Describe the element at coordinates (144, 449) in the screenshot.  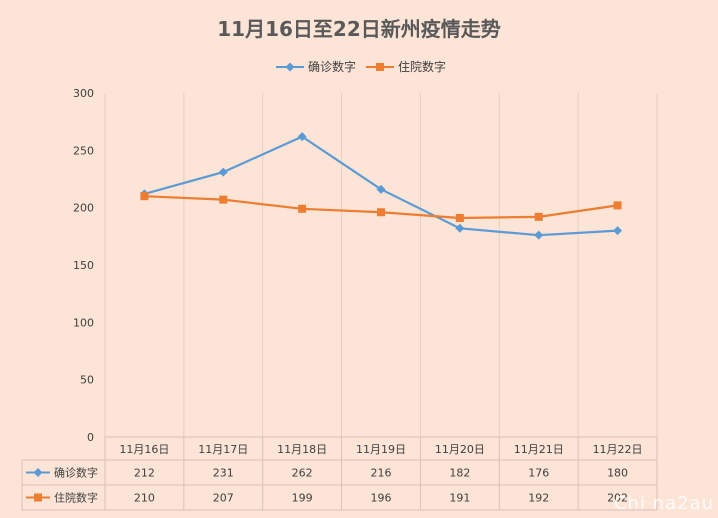
I see `x-tick-label: 11月16日` at that location.